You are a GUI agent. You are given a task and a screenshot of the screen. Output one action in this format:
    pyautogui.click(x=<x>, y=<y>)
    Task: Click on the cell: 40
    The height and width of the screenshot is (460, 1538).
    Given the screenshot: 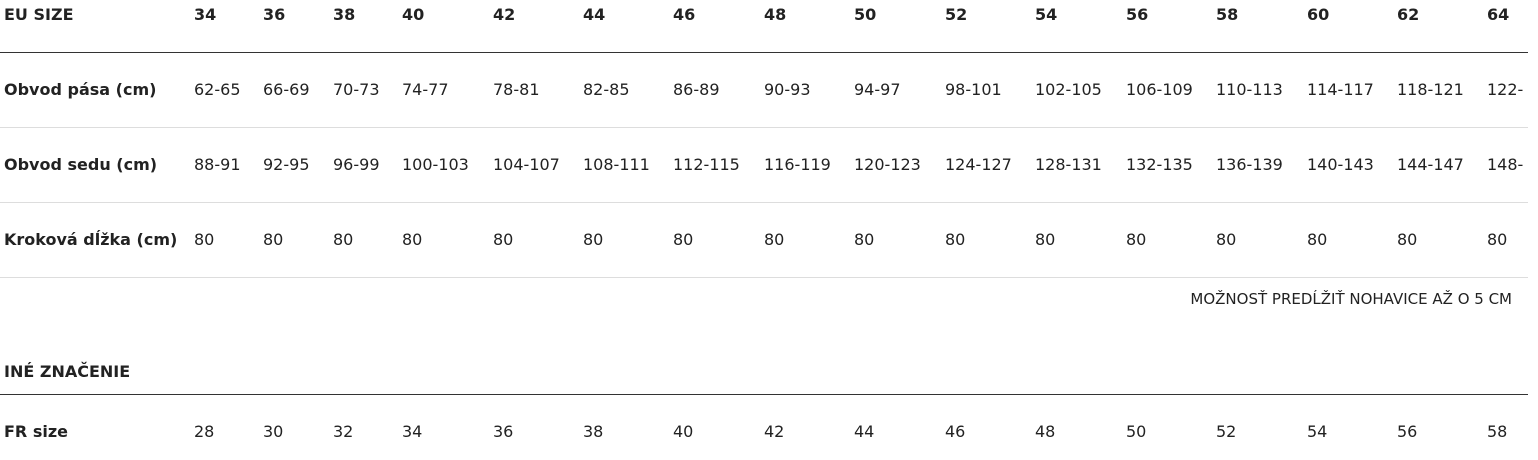 What is the action you would take?
    pyautogui.click(x=683, y=431)
    